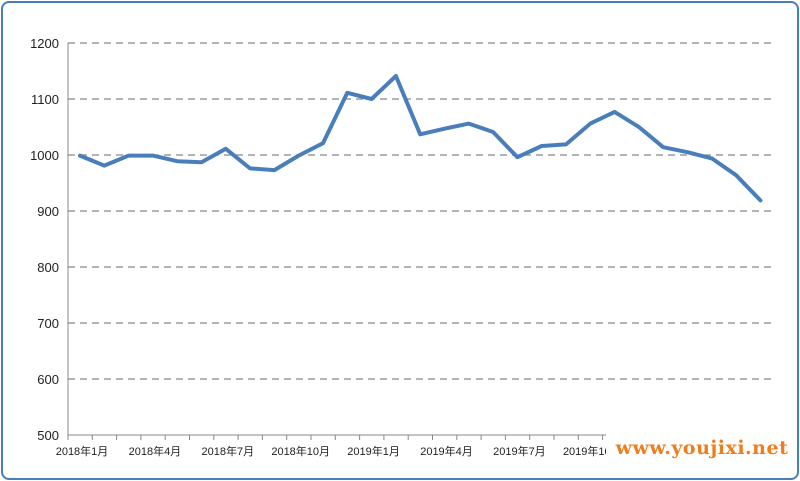  What do you see at coordinates (48, 379) in the screenshot?
I see `y-tick-label: 600` at bounding box center [48, 379].